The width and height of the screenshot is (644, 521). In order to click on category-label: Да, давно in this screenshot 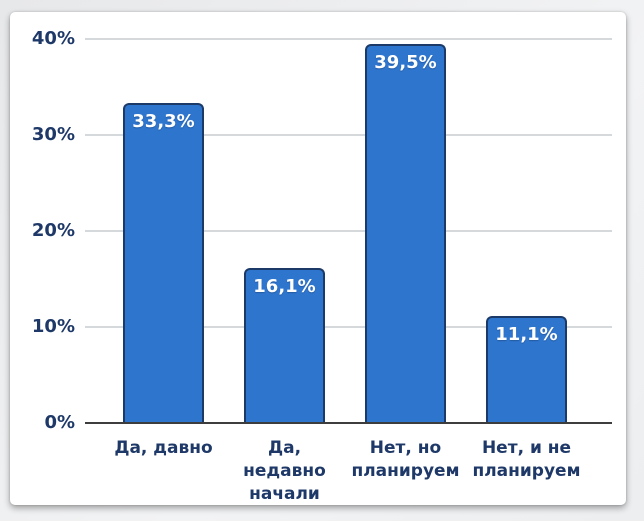, I will do `click(163, 448)`.